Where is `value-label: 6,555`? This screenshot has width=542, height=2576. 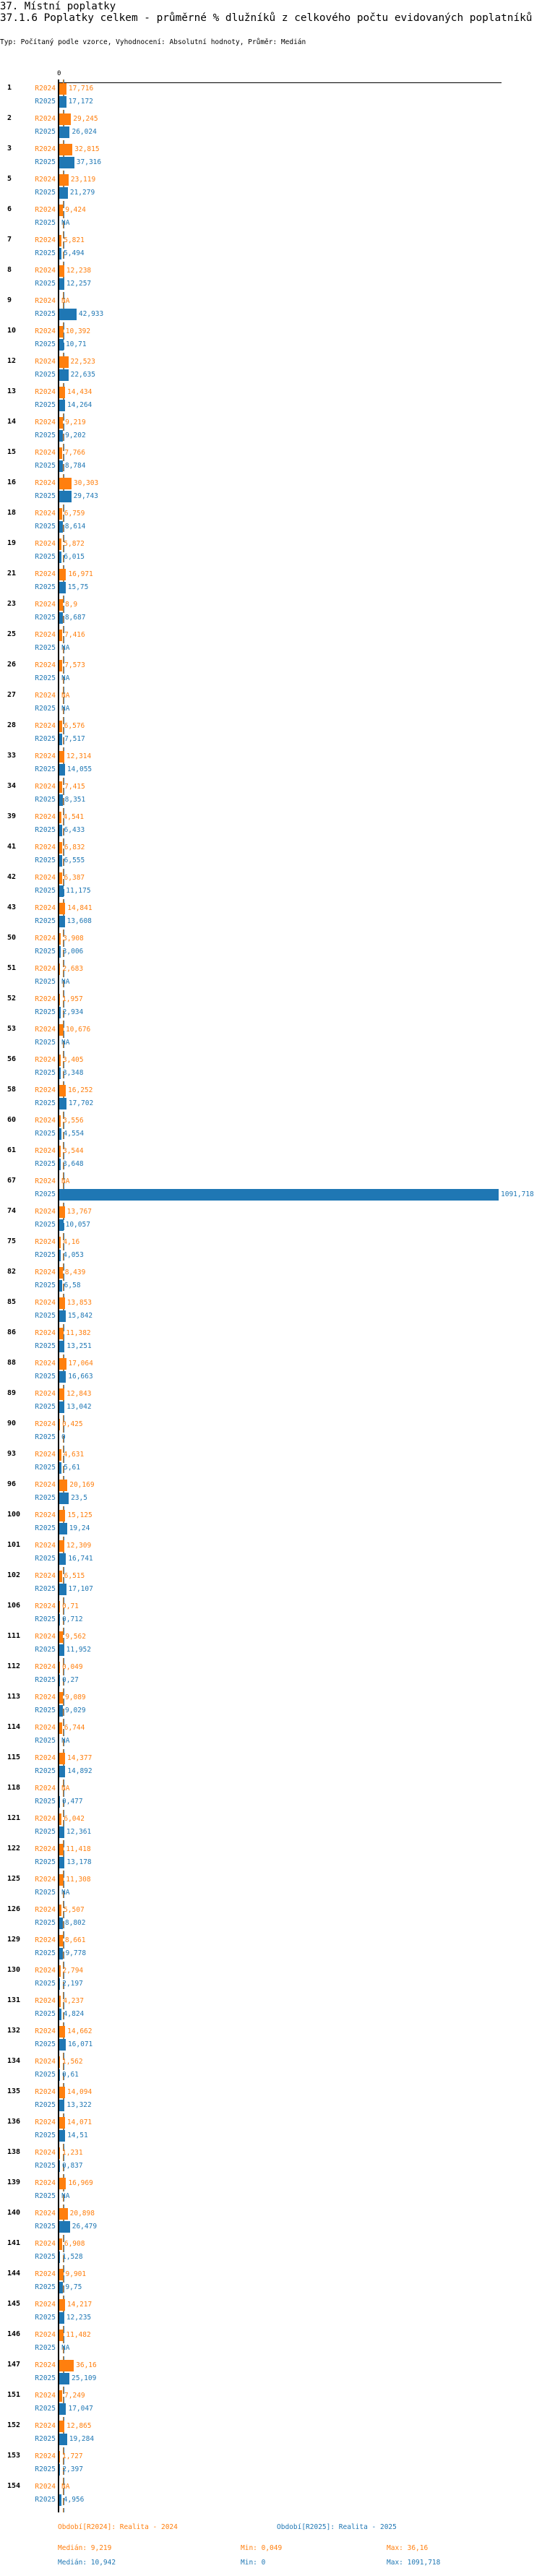 value-label: 6,555 is located at coordinates (74, 860).